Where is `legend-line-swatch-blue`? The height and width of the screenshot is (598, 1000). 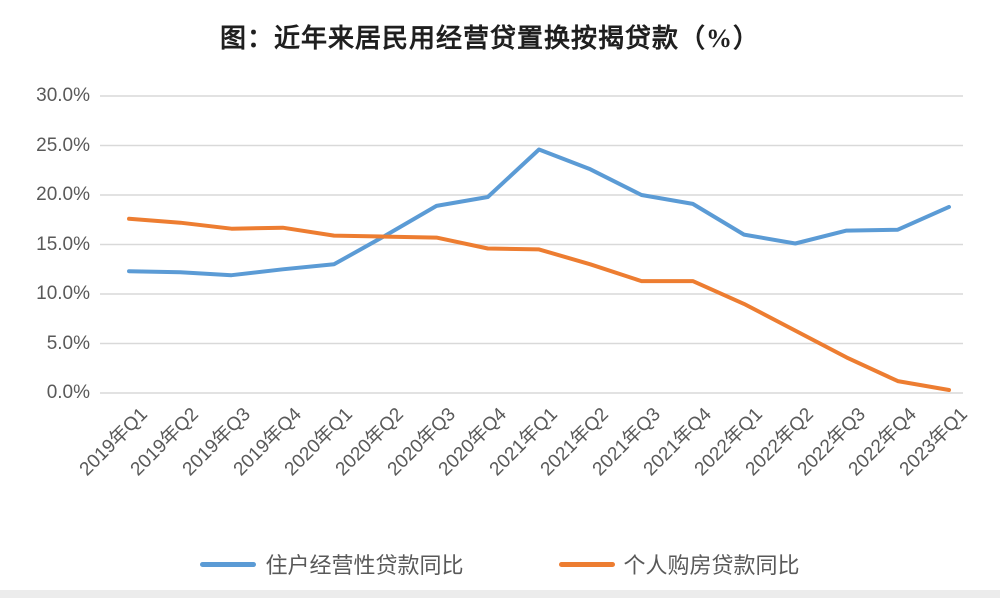 legend-line-swatch-blue is located at coordinates (228, 564).